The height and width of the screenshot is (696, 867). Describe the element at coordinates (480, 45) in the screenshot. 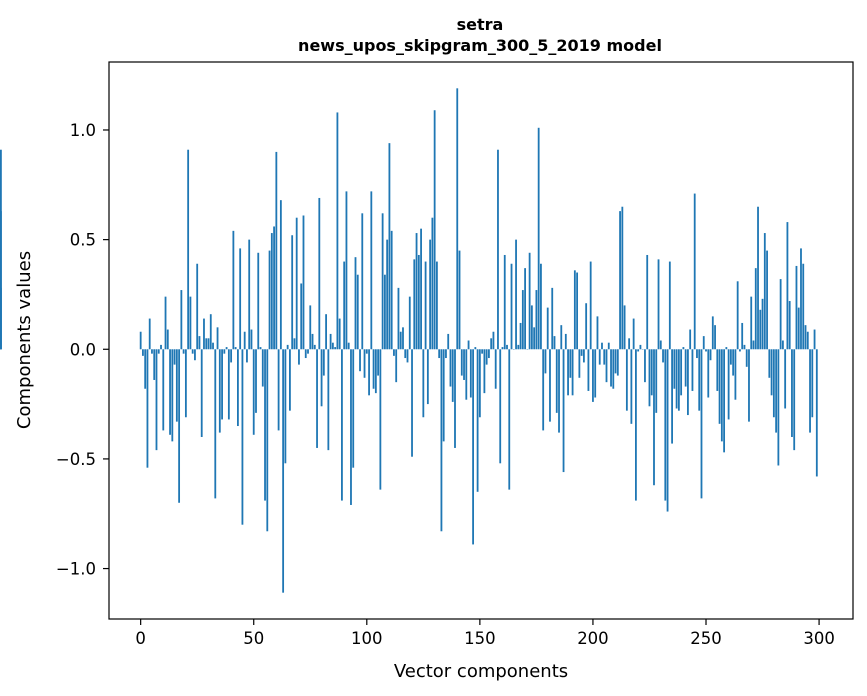

I see `chart-subtitle: news_upos_skipgram_300_5_2019 model` at that location.